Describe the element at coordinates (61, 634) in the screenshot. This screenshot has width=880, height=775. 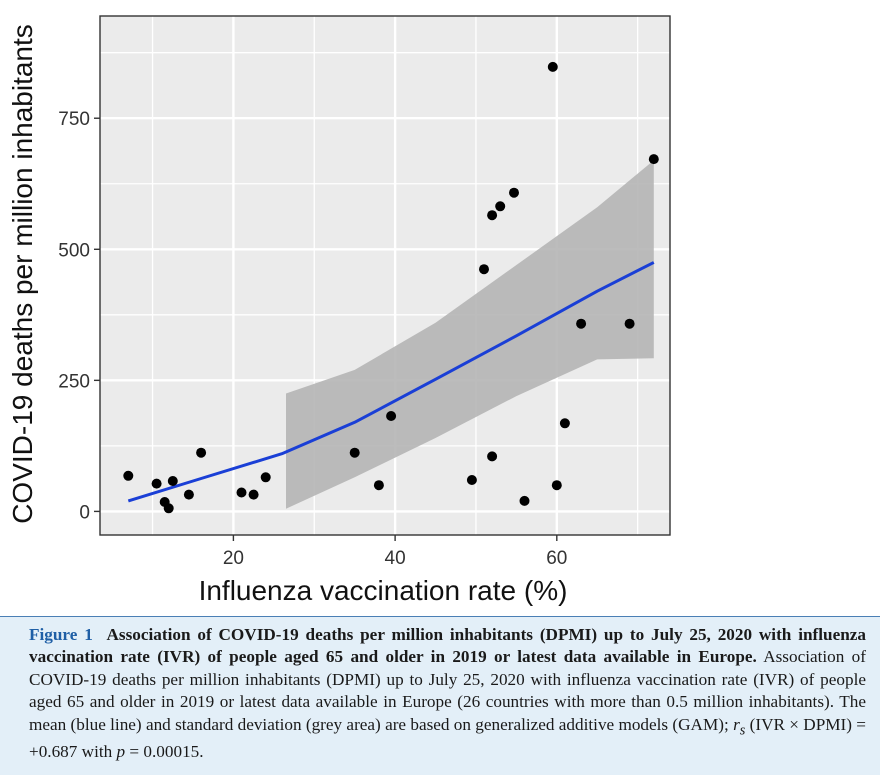
I see `figure-number: Figure 1` at that location.